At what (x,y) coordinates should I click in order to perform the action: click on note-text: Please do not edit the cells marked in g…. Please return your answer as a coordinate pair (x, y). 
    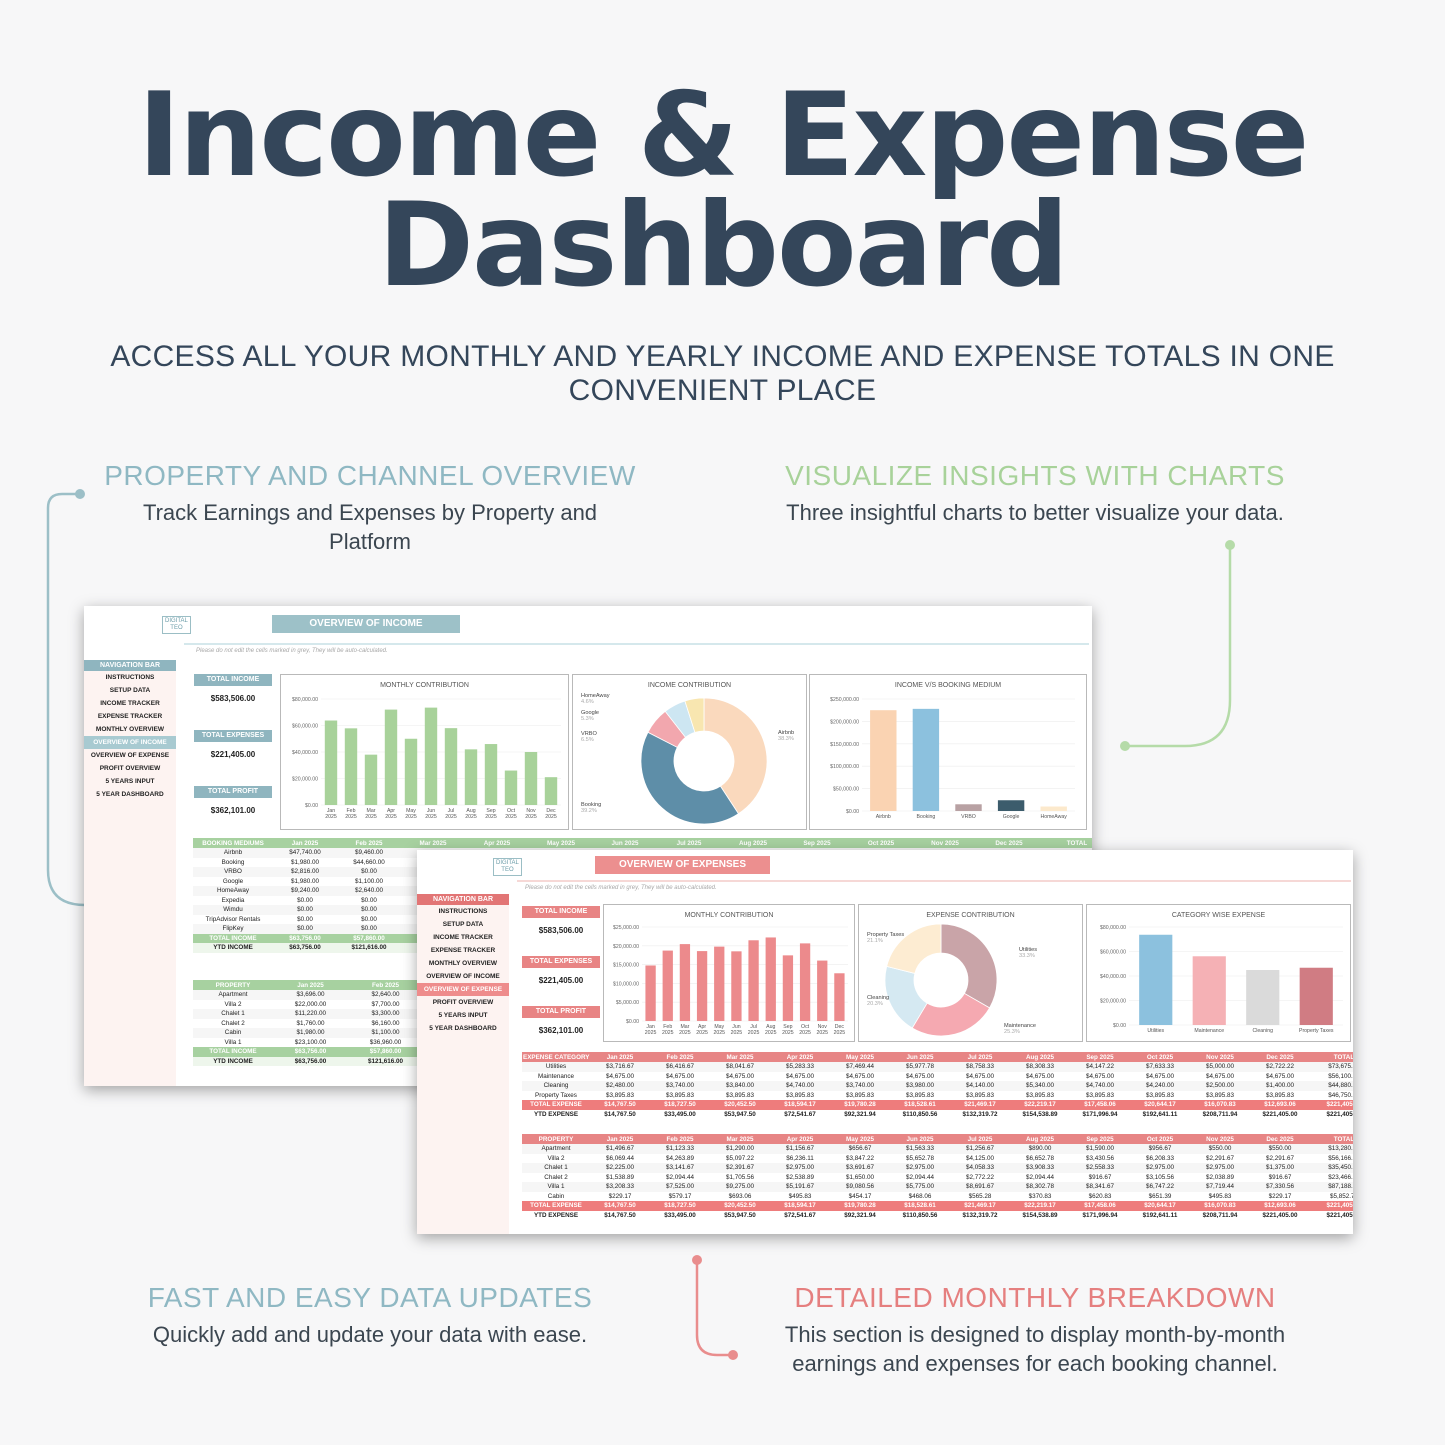
    Looking at the image, I should click on (621, 888).